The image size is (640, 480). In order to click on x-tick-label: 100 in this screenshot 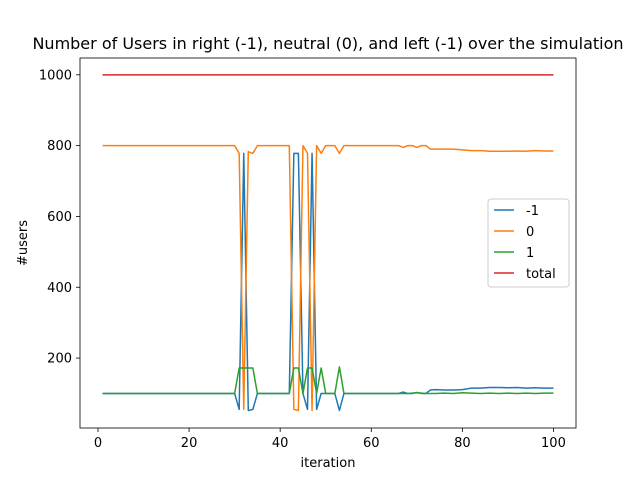, I will do `click(553, 443)`.